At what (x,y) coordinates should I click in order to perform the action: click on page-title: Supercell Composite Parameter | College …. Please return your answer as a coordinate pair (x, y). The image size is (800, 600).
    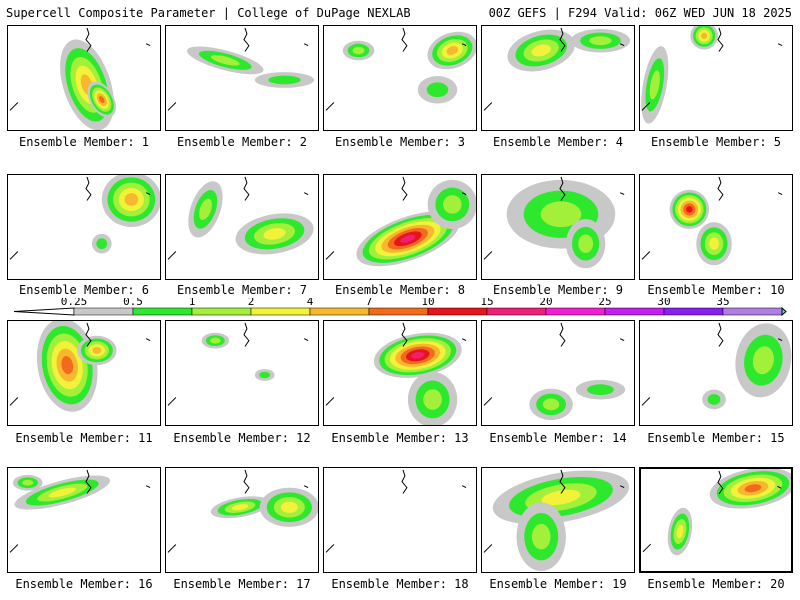
    Looking at the image, I should click on (208, 13).